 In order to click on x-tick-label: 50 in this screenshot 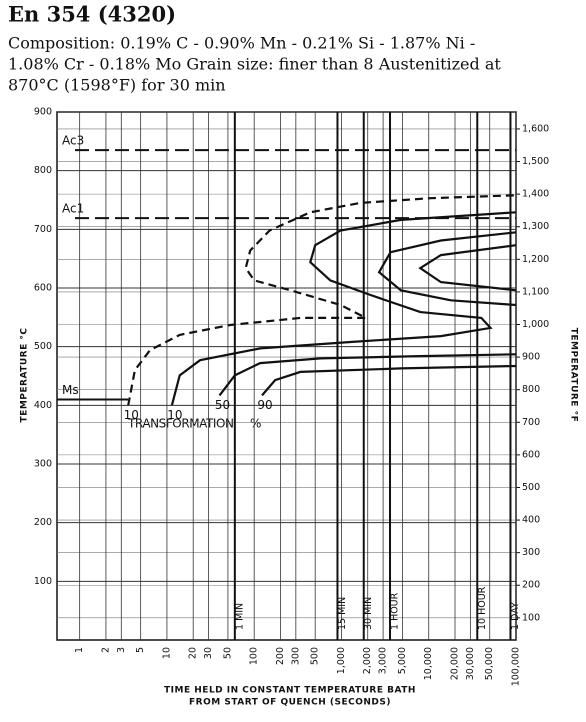, I will do `click(227, 653)`.